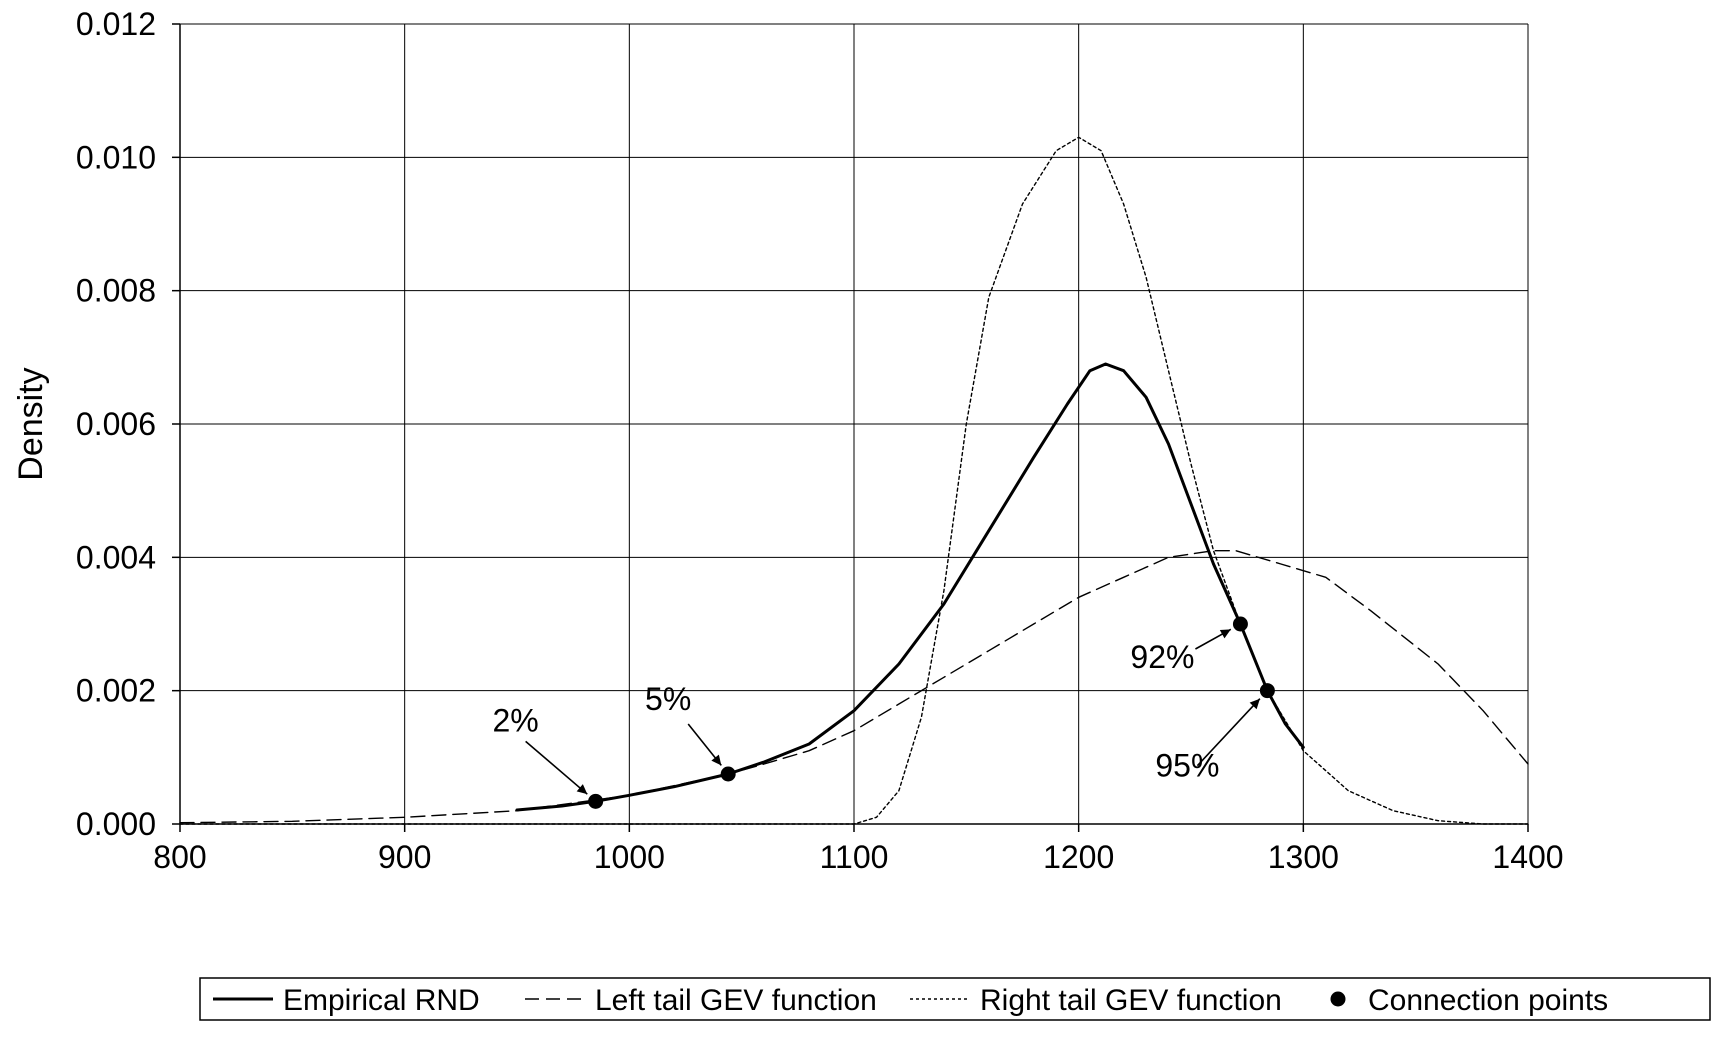  I want to click on y-tick-label: 0.010, so click(116, 157).